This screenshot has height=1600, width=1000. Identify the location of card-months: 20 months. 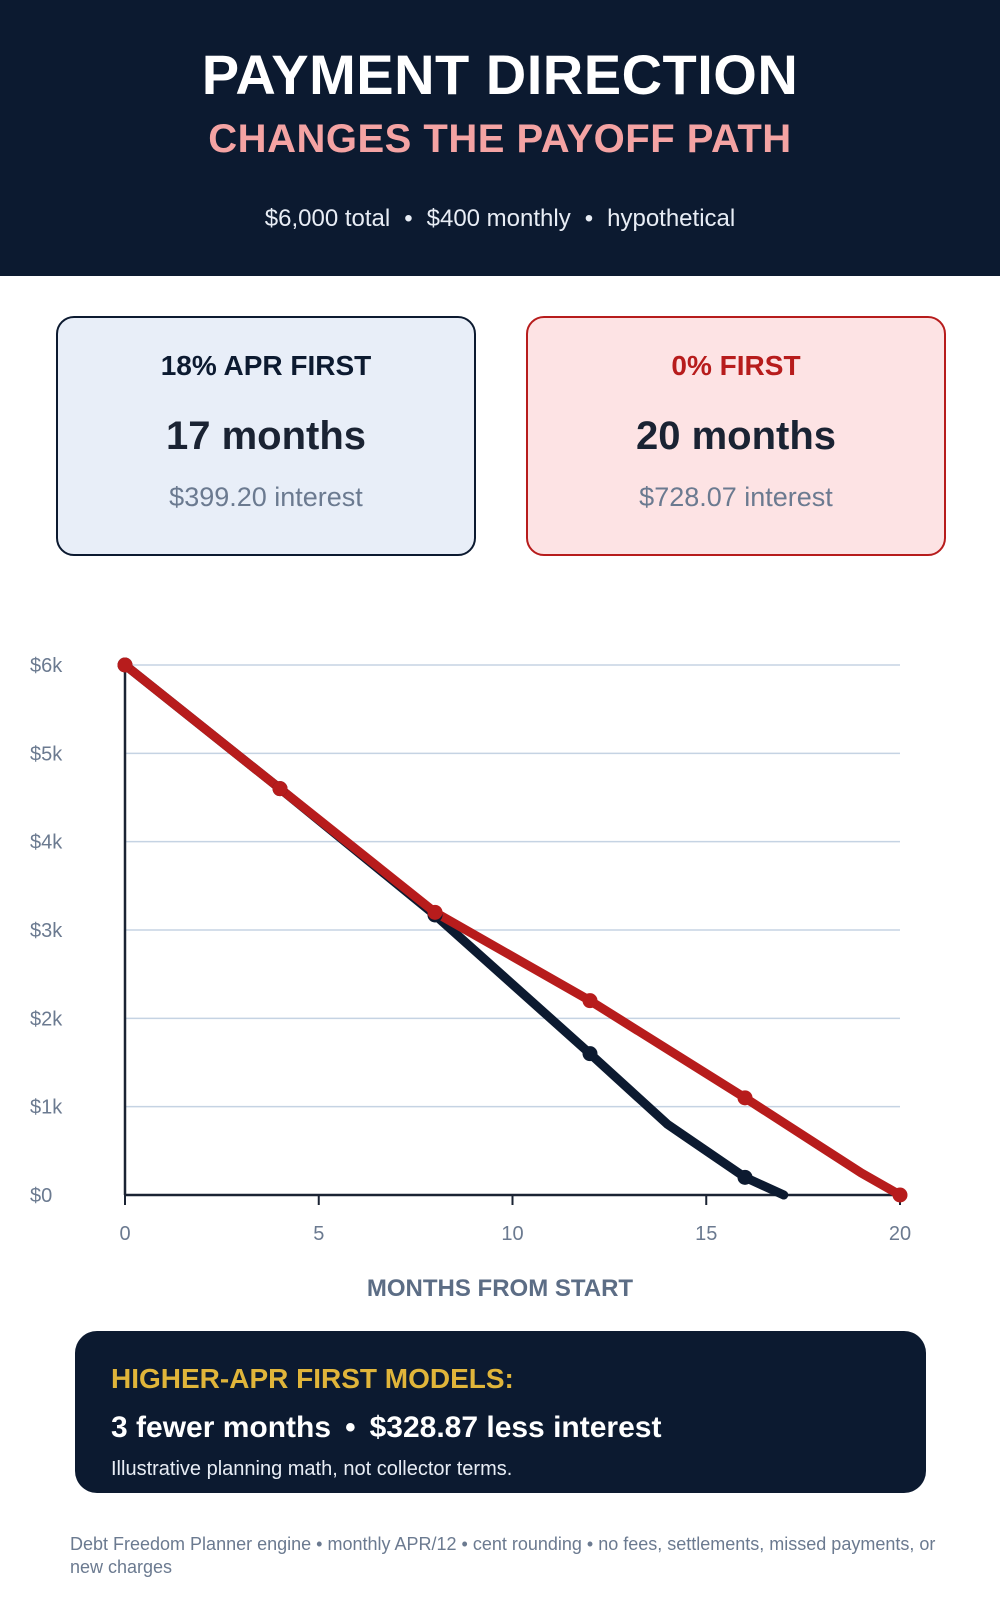
(736, 436).